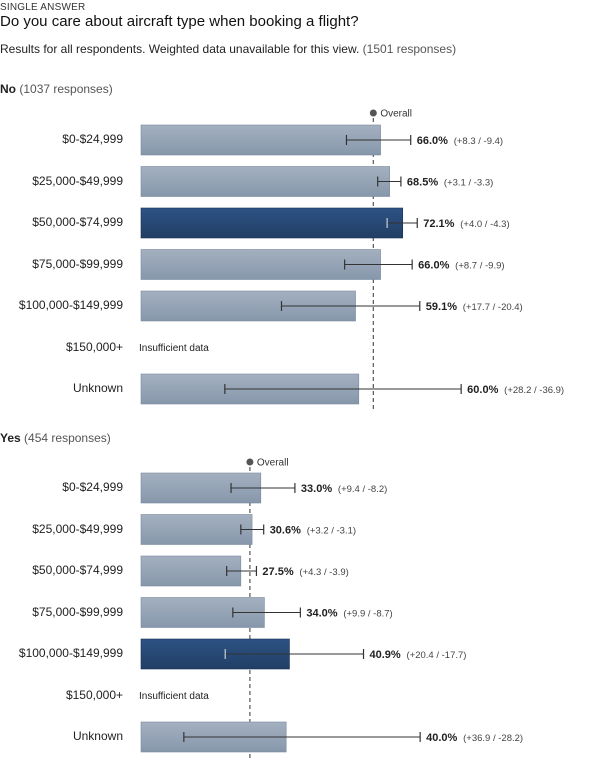 The height and width of the screenshot is (761, 605). What do you see at coordinates (331, 531) in the screenshot?
I see `confidence-interval-label: (+3.2 / -3.1)` at bounding box center [331, 531].